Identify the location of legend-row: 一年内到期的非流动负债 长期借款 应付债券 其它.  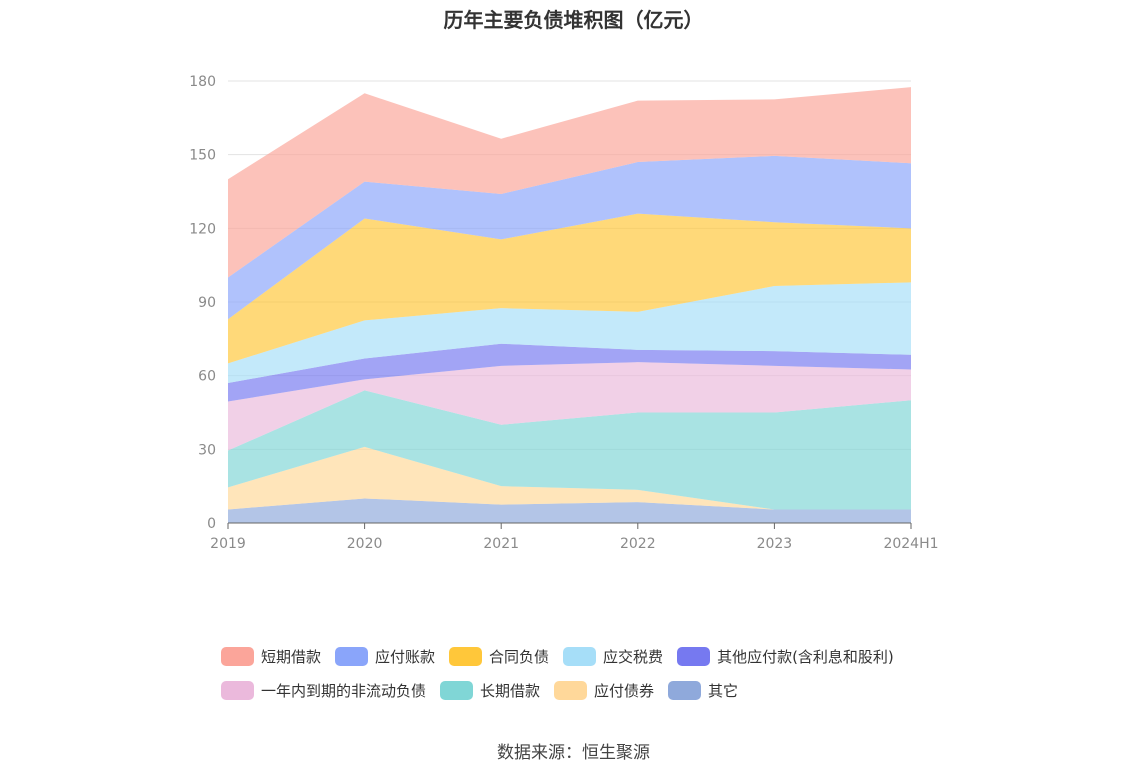
(601, 690).